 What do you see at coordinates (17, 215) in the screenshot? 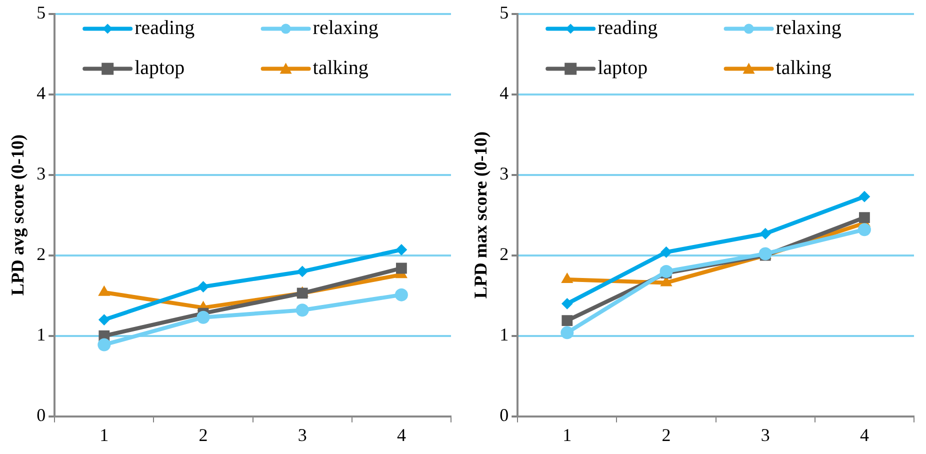
I see `y-axis-title: LPD avg score (0-10)` at bounding box center [17, 215].